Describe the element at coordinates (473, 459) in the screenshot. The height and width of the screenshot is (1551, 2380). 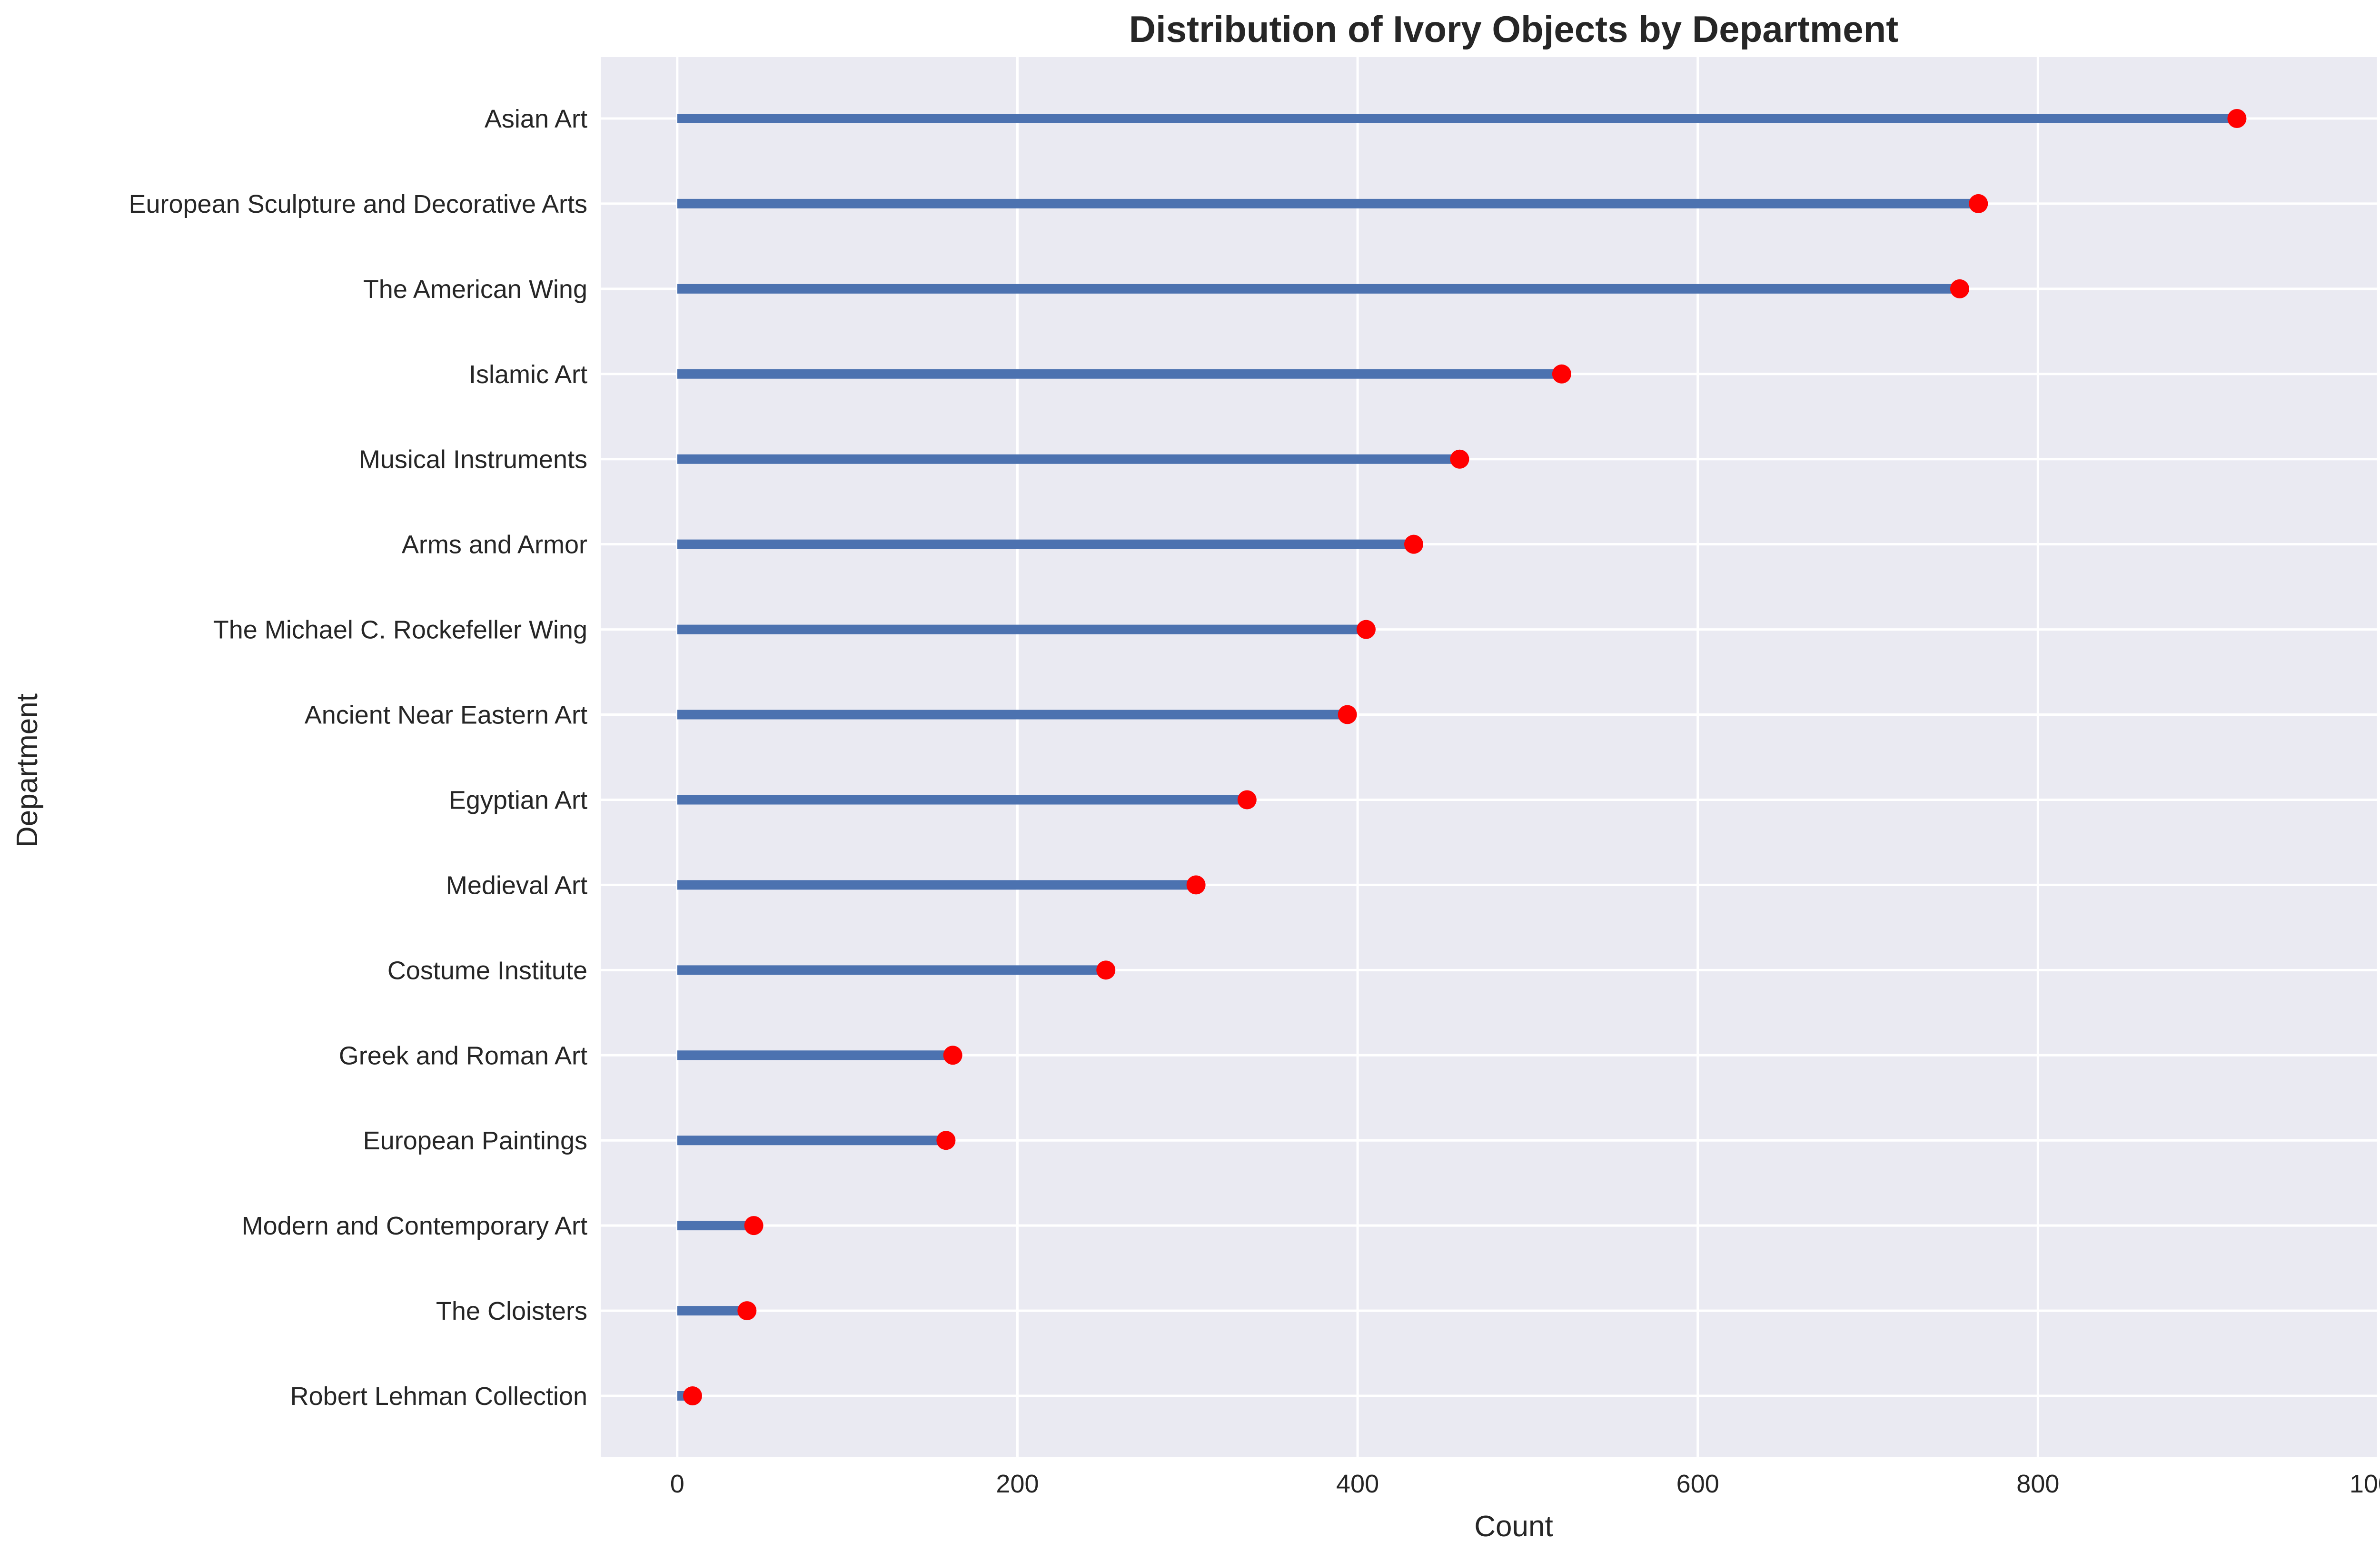
I see `y-tick-label: Musical Instruments` at that location.